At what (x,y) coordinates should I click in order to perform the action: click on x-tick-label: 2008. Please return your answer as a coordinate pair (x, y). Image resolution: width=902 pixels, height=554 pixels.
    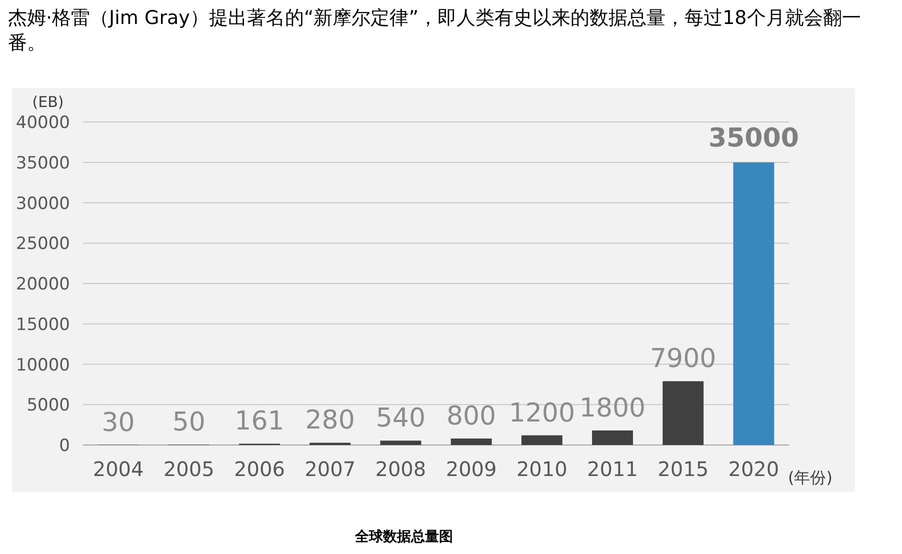
    Looking at the image, I should click on (400, 469).